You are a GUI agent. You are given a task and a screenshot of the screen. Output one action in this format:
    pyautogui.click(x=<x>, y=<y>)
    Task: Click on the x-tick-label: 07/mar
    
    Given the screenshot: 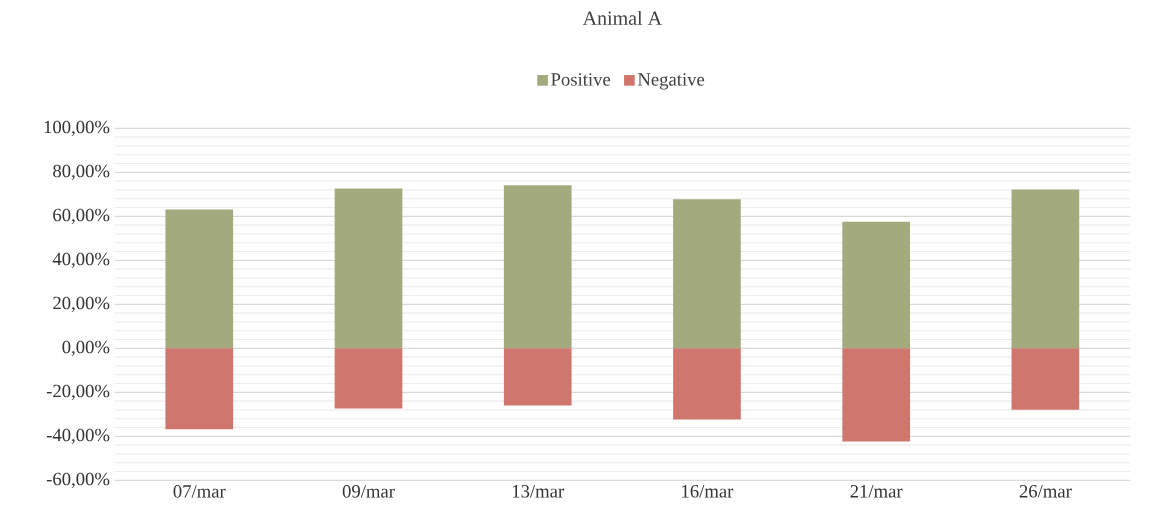 What is the action you would take?
    pyautogui.click(x=199, y=491)
    